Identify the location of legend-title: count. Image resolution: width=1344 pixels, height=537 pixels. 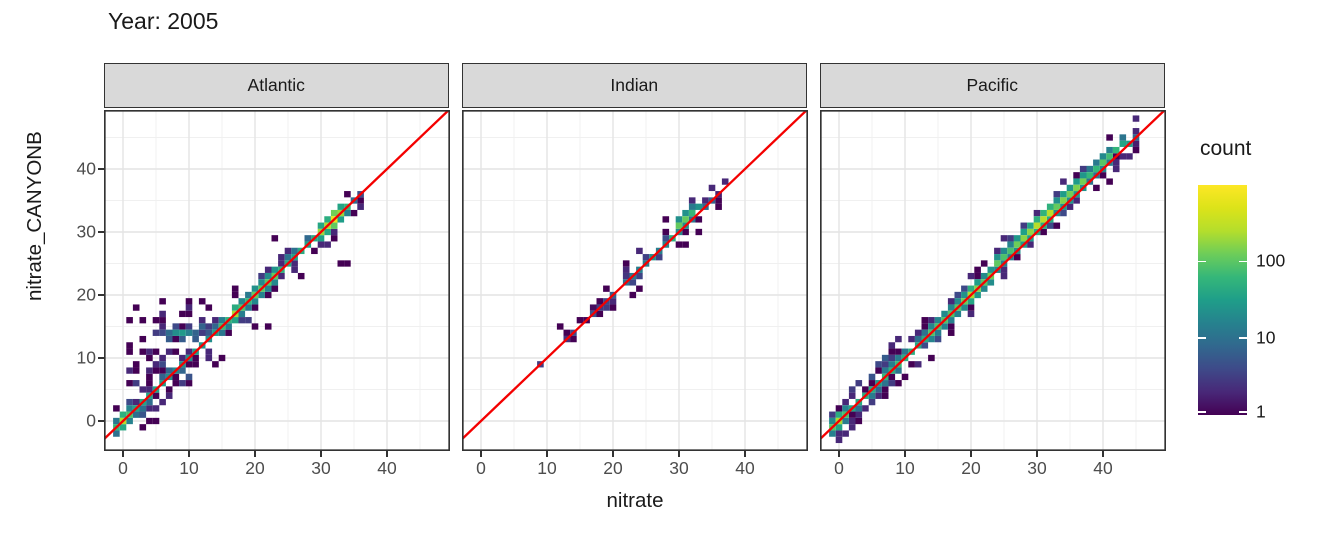
(1226, 148).